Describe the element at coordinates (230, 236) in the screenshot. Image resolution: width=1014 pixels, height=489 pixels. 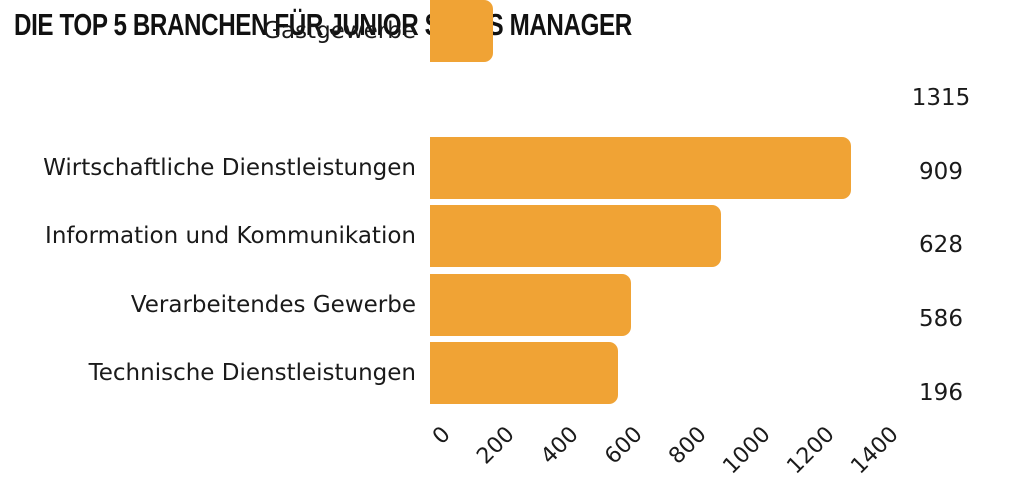
I see `category-label: Information und Kommunikation` at that location.